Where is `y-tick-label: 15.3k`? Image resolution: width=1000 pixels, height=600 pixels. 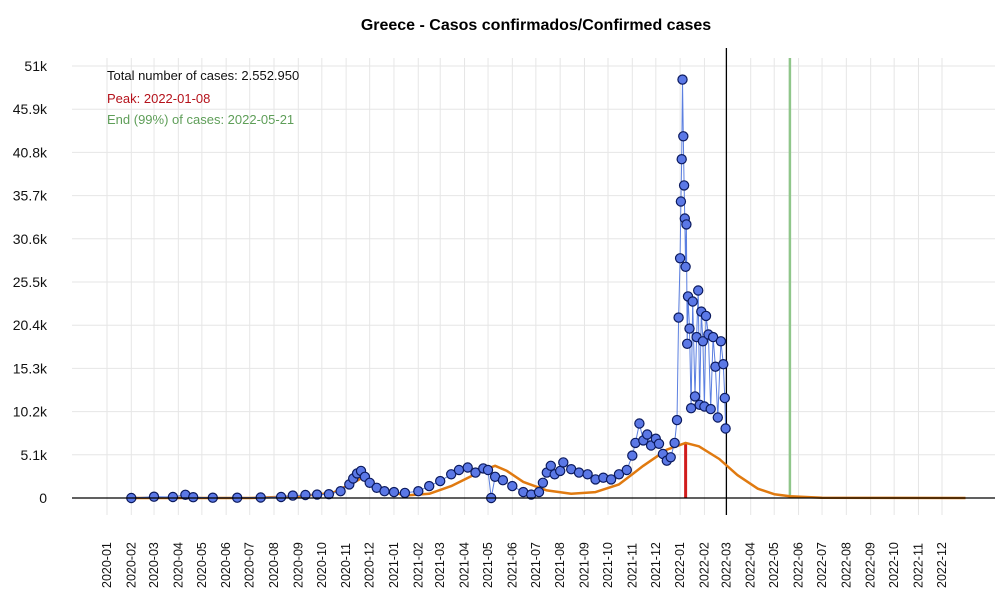
y-tick-label: 15.3k is located at coordinates (30, 368).